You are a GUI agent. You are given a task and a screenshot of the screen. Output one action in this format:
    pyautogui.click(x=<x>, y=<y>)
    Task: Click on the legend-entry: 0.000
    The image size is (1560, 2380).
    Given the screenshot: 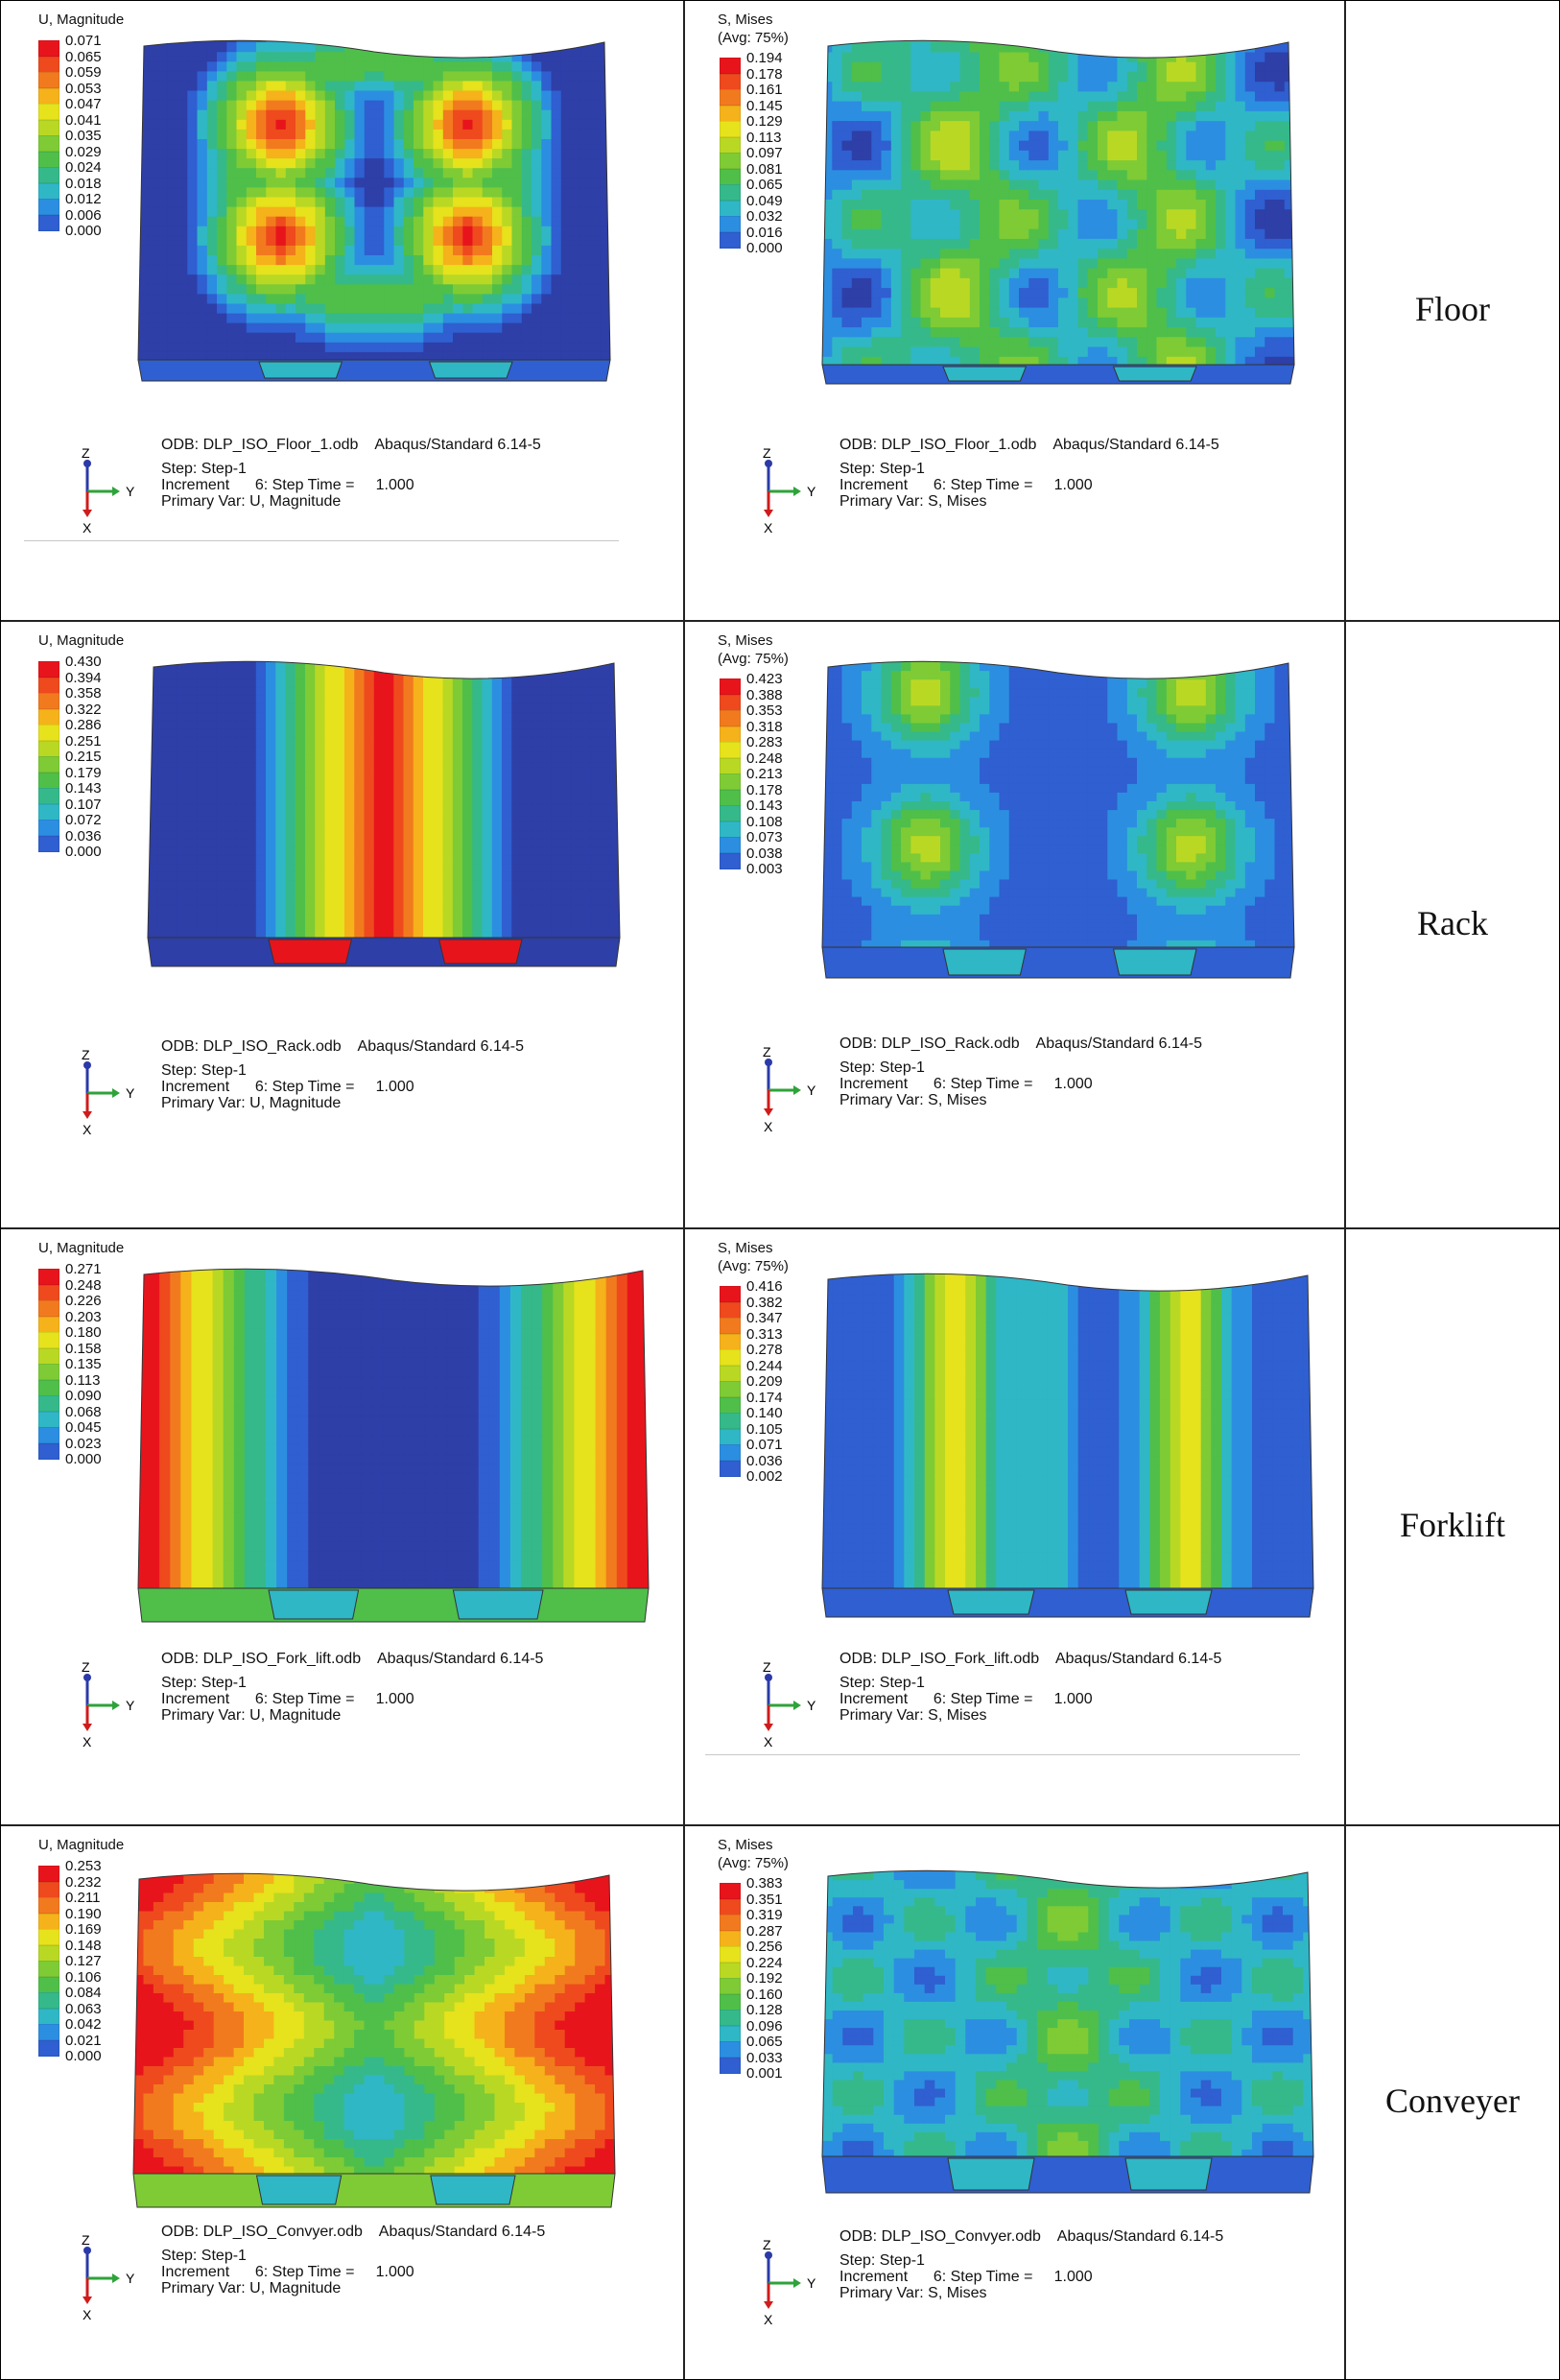 What is the action you would take?
    pyautogui.click(x=110, y=1460)
    